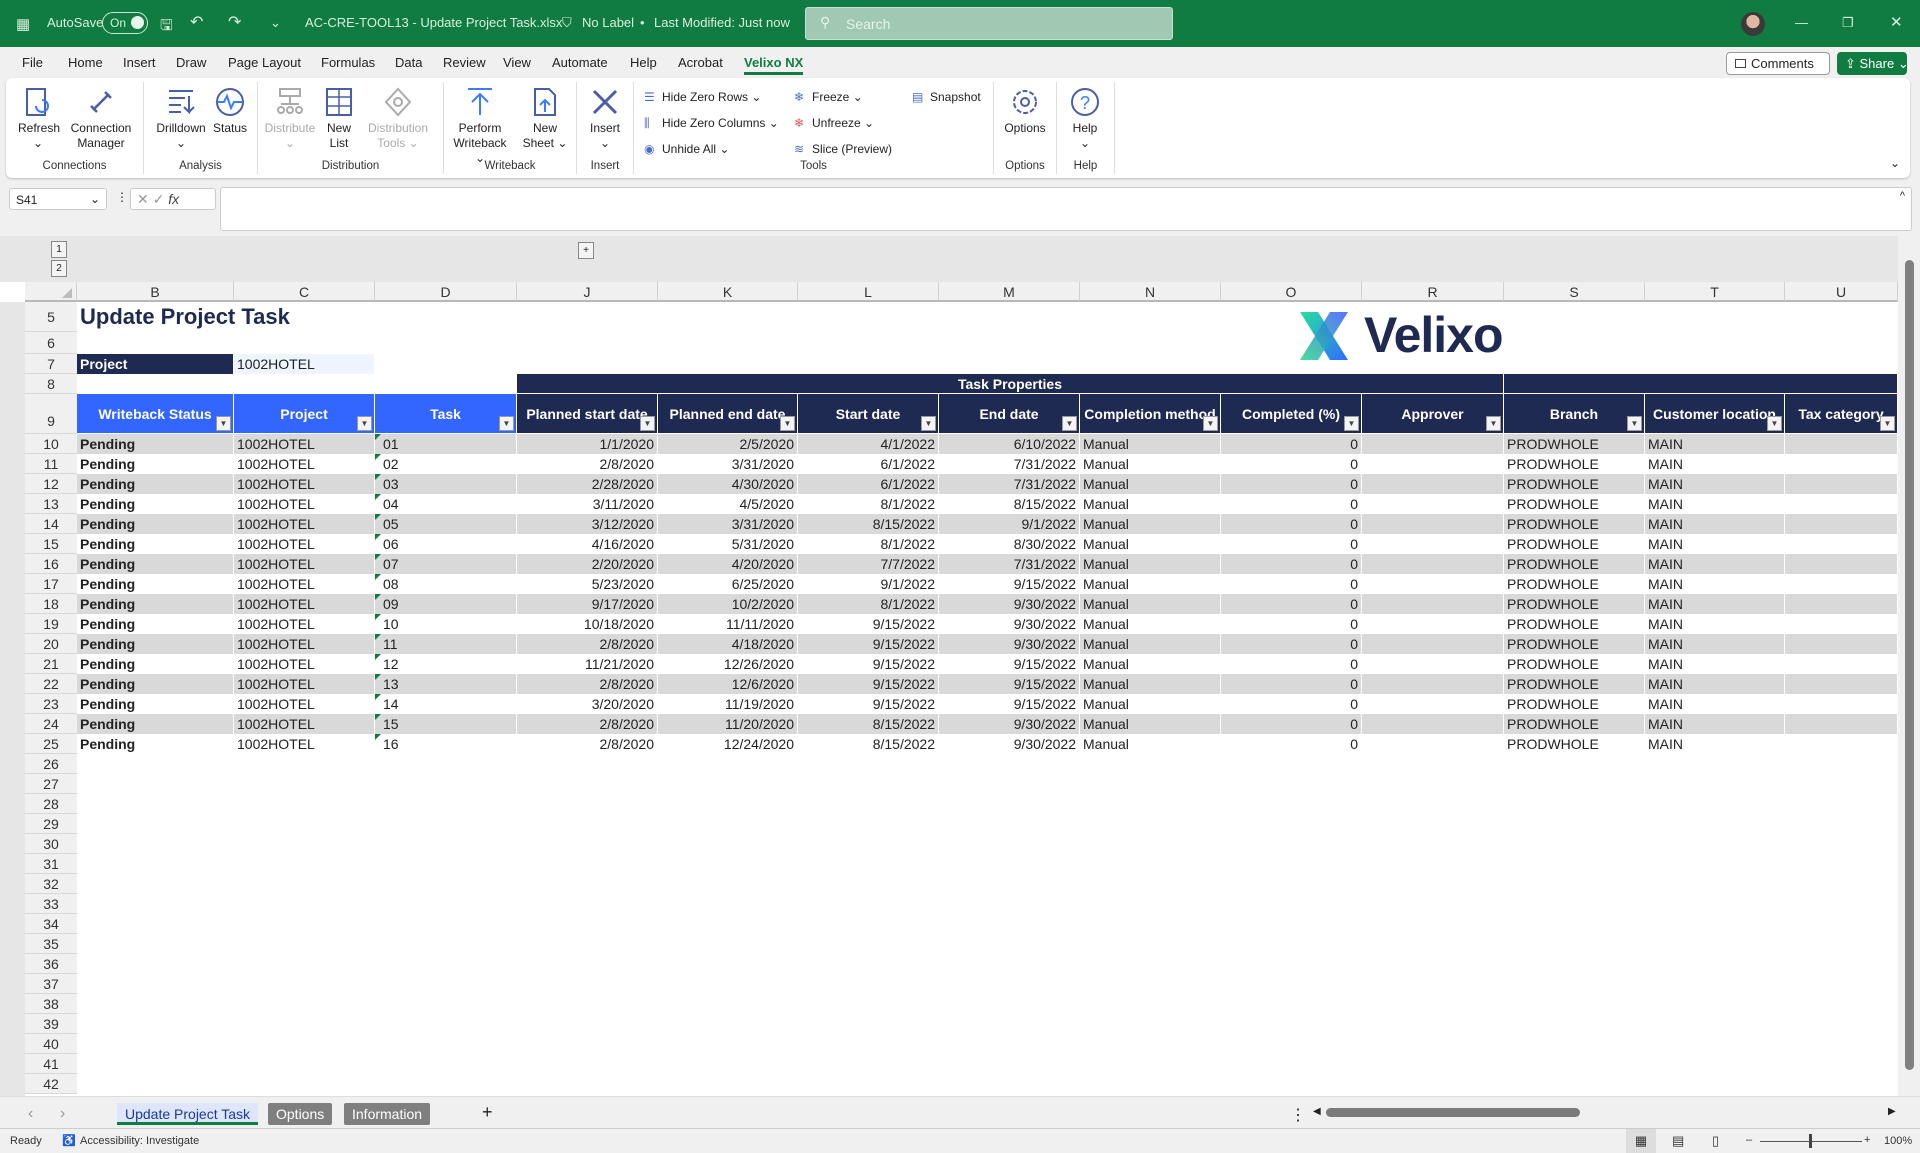  Describe the element at coordinates (587, 292) in the screenshot. I see `column-header-J: J` at that location.